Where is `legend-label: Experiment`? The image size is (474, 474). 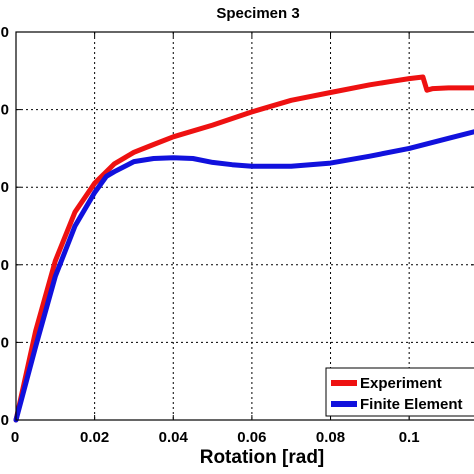
legend-label: Experiment is located at coordinates (401, 383).